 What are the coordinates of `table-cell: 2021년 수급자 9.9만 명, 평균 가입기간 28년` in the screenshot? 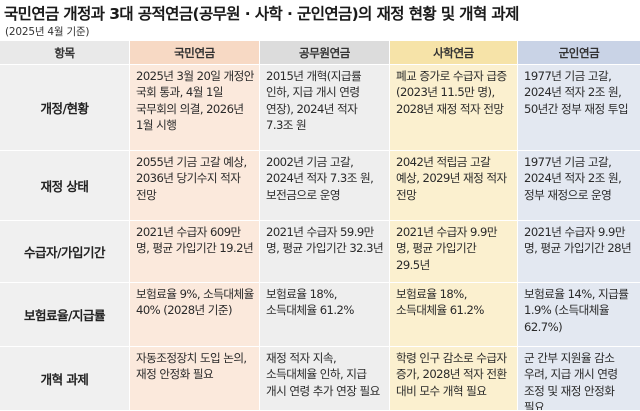 It's located at (578, 252).